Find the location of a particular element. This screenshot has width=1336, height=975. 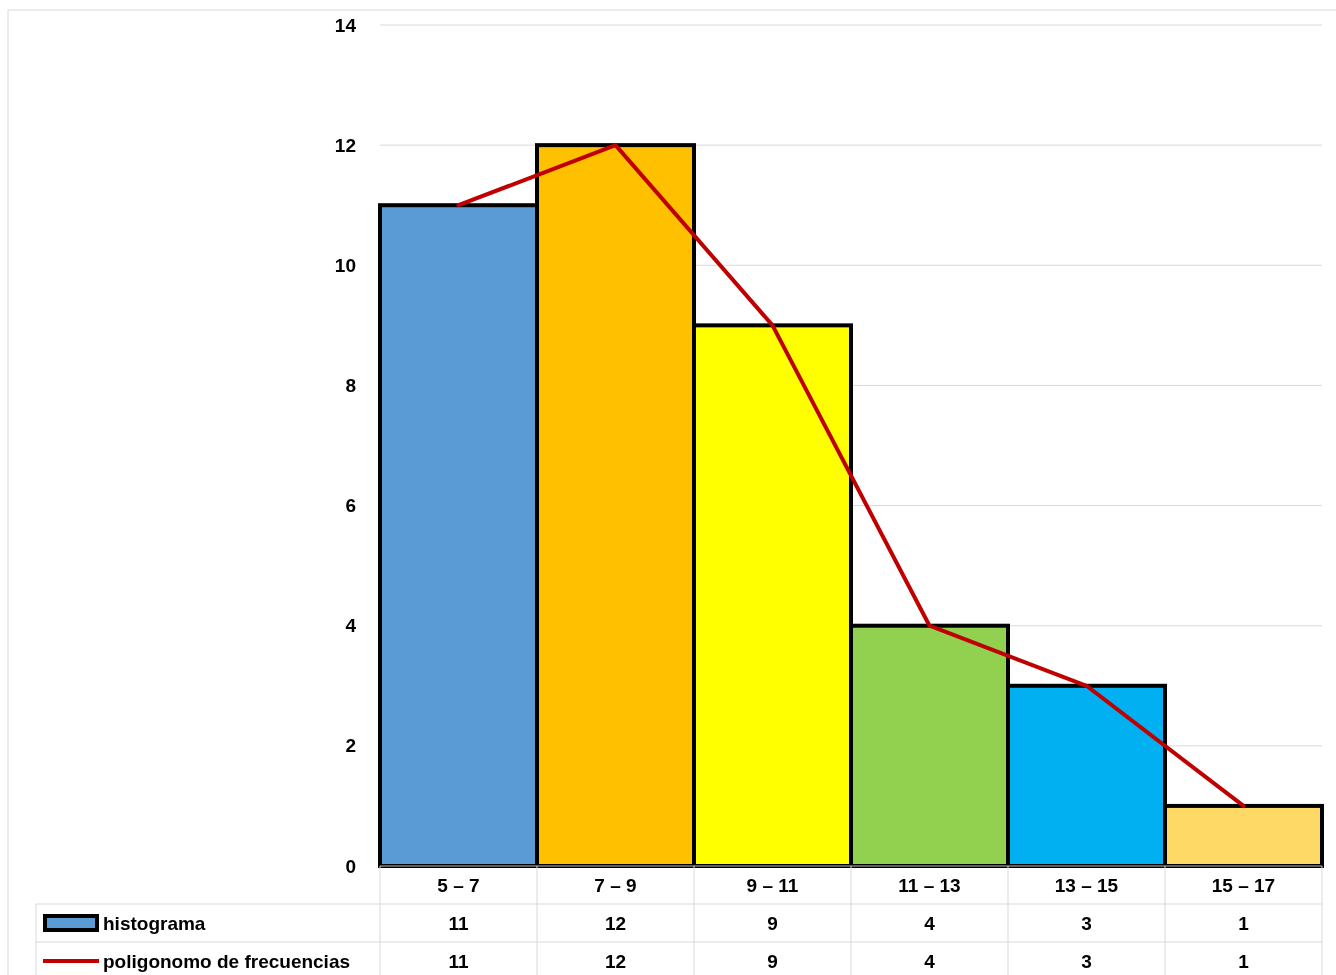

legend-label: histograma is located at coordinates (154, 923).